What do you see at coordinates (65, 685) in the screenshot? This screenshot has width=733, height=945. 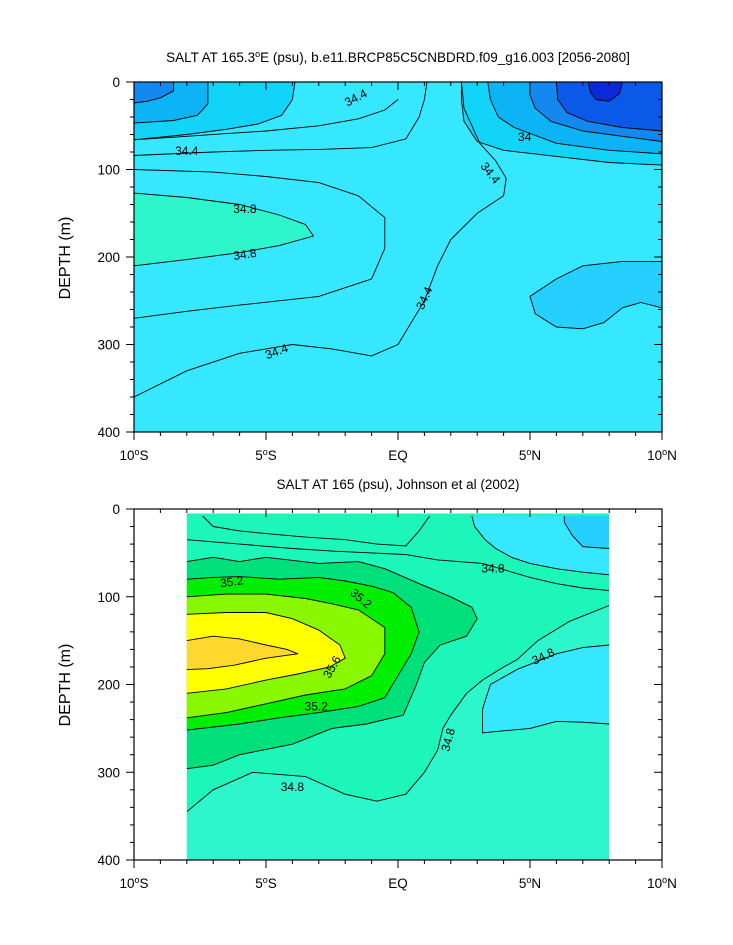 I see `observed-y-axis-label: DEPTH (m)` at bounding box center [65, 685].